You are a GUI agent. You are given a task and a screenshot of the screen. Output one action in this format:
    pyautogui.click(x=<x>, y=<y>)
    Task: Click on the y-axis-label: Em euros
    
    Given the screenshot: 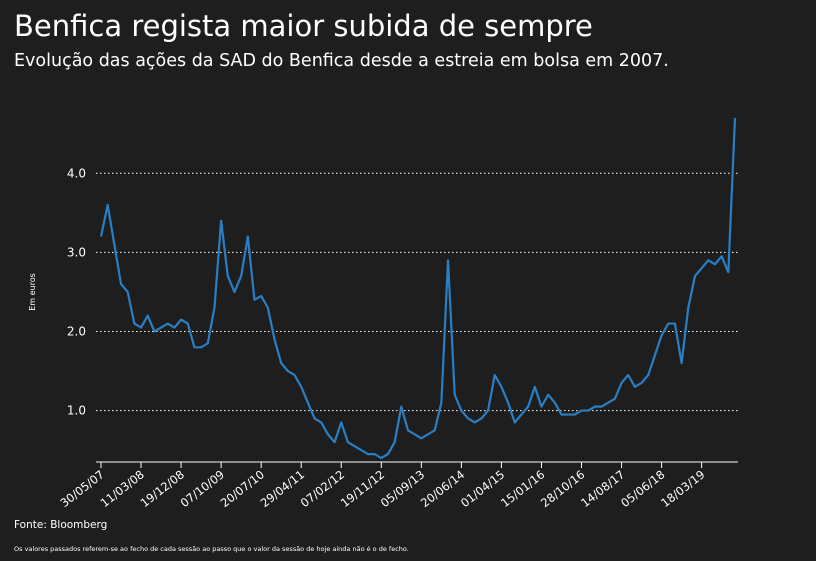 What is the action you would take?
    pyautogui.click(x=32, y=292)
    